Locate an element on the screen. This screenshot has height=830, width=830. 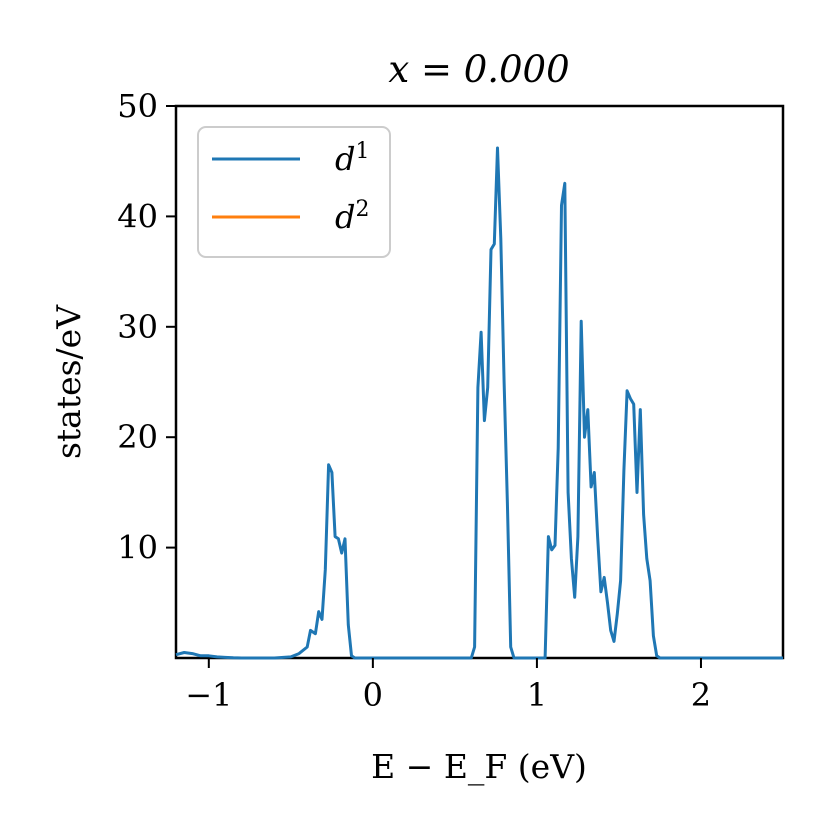
legend-label-d1: d1 is located at coordinates (352, 158).